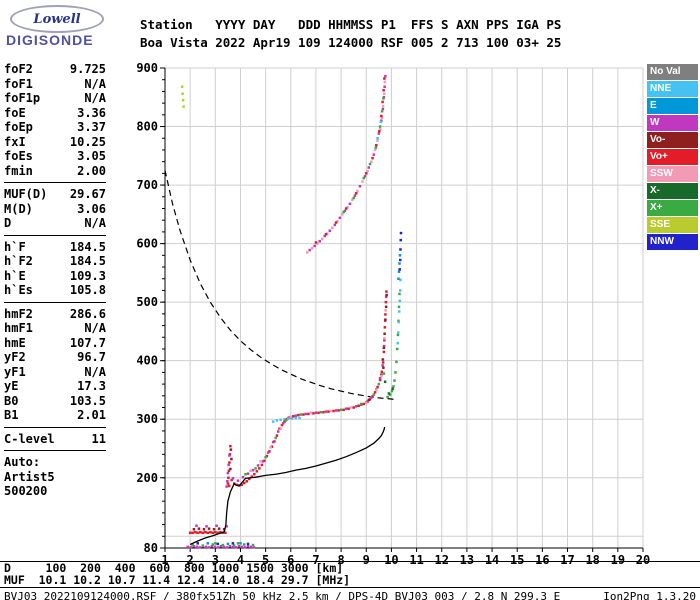  I want to click on param-label: h`F, so click(15, 246).